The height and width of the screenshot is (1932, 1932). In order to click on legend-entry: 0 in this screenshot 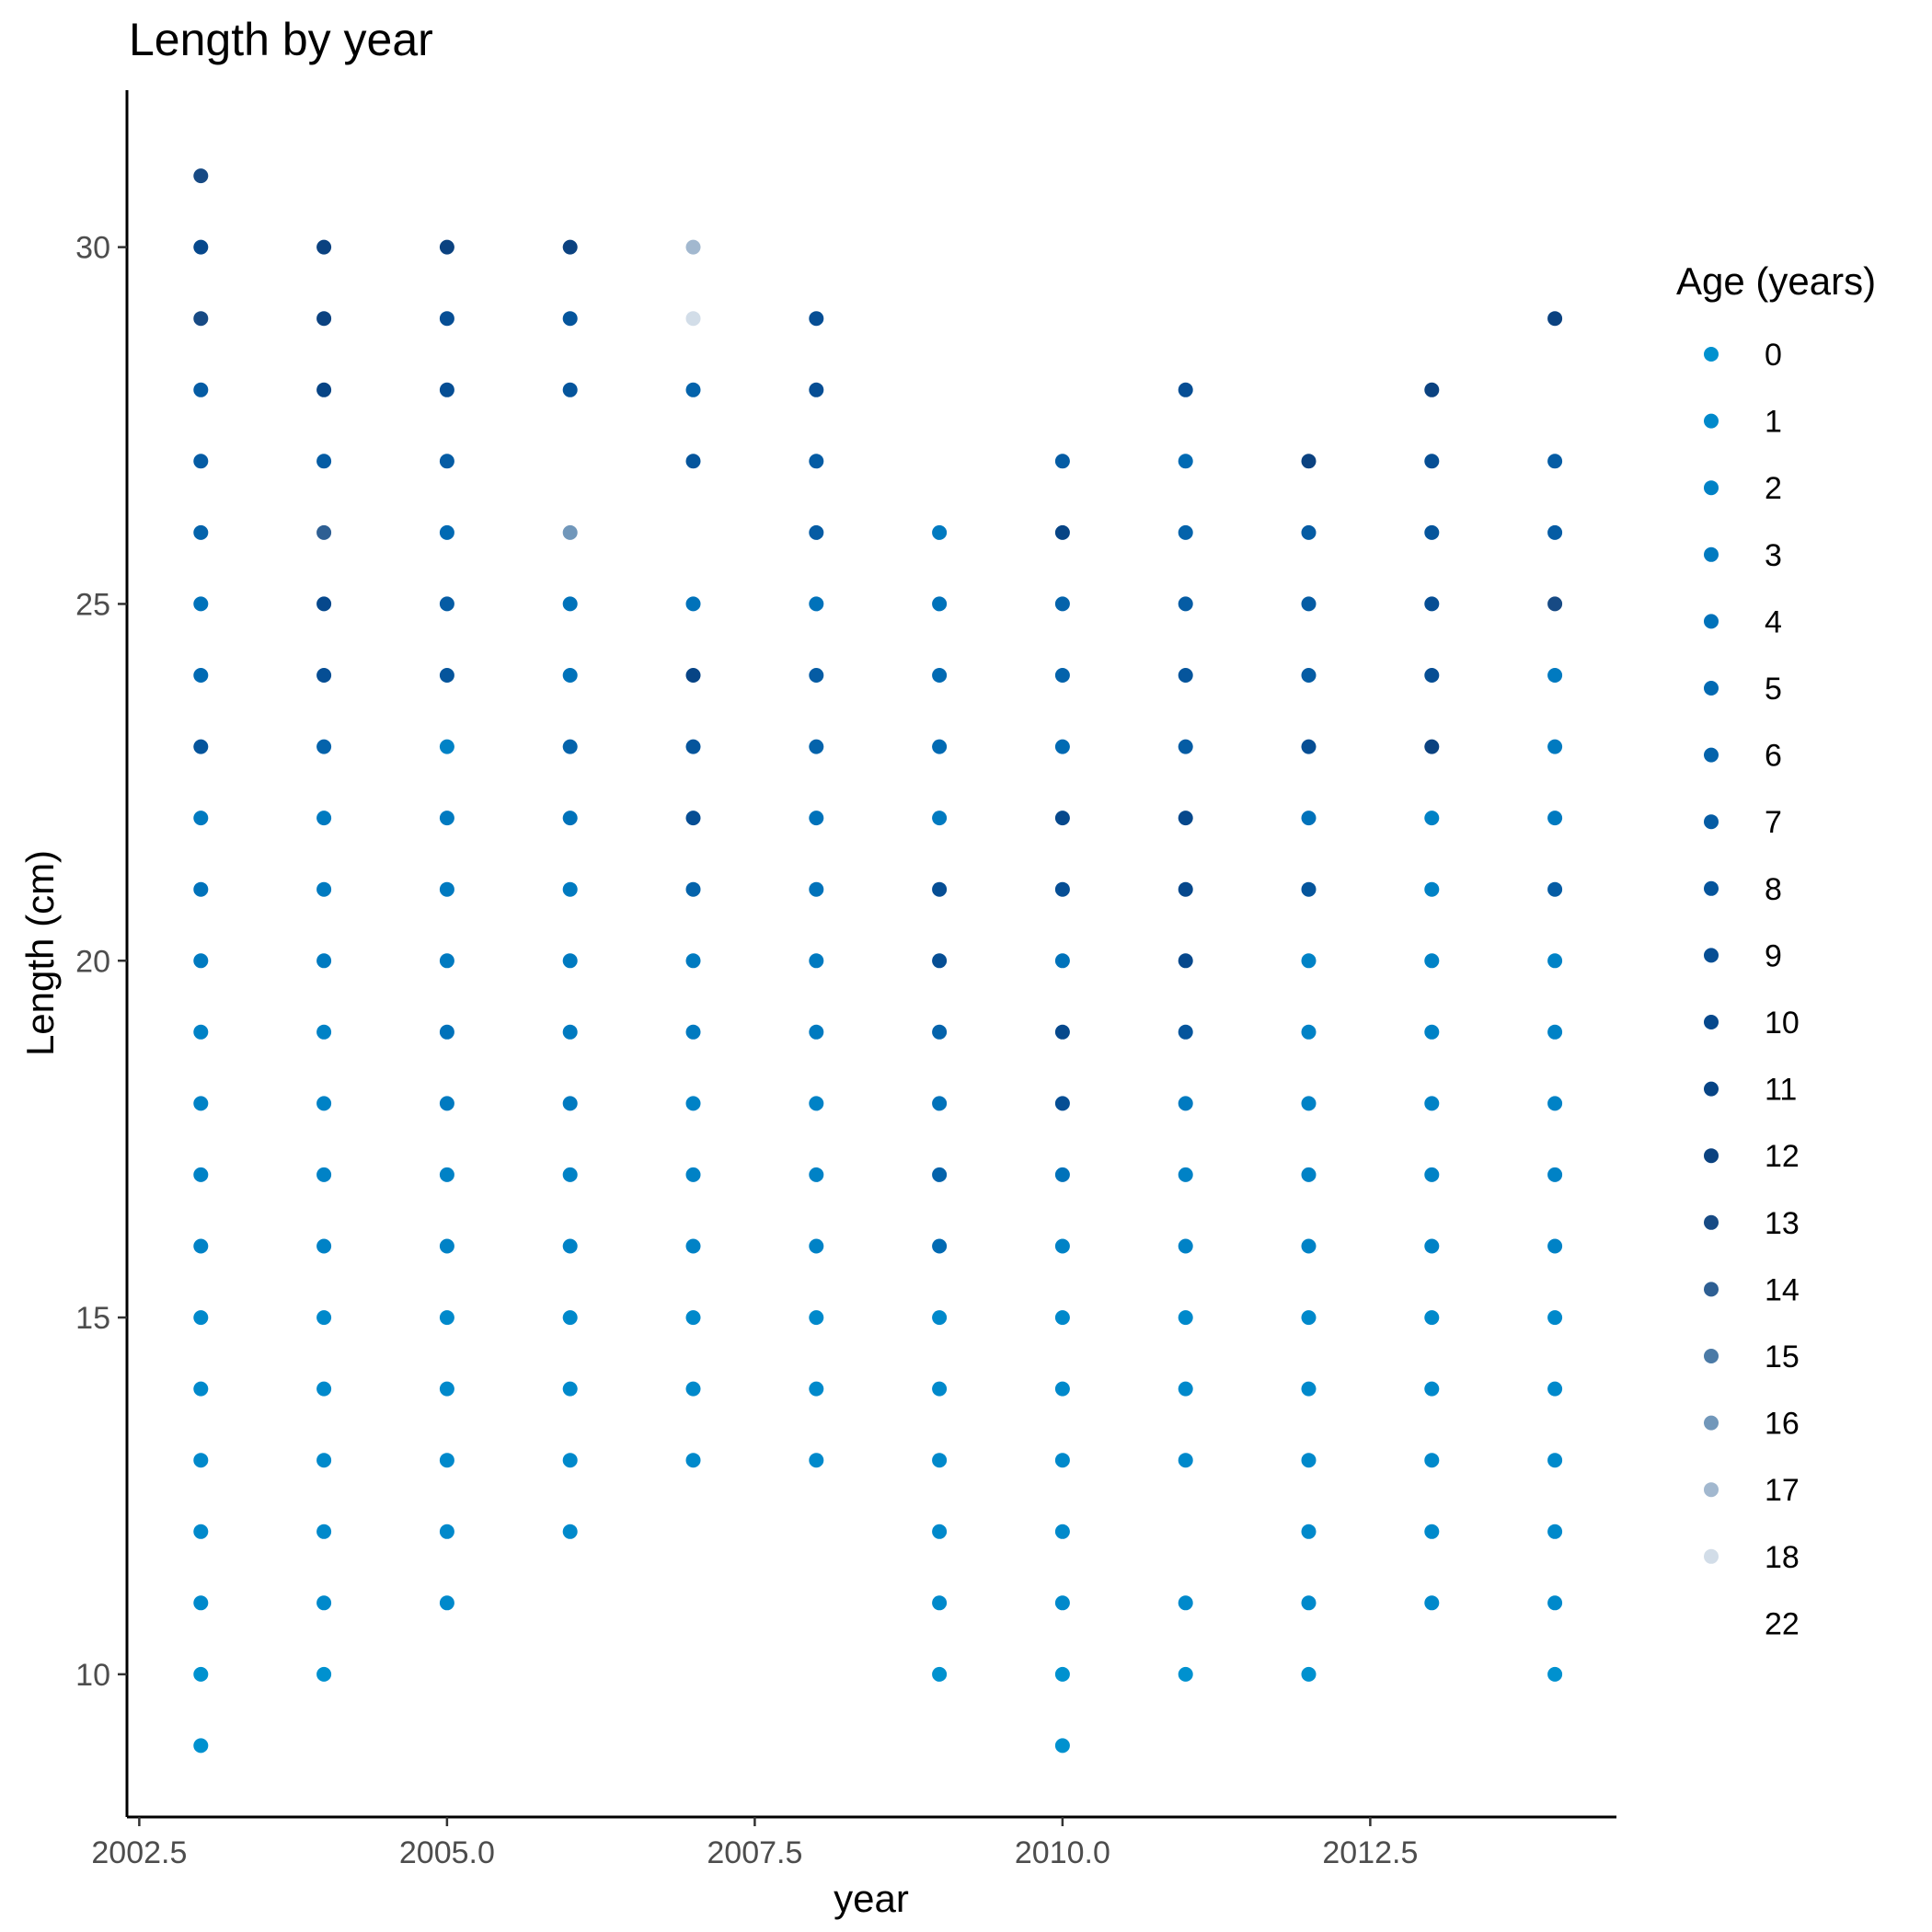, I will do `click(1743, 355)`.